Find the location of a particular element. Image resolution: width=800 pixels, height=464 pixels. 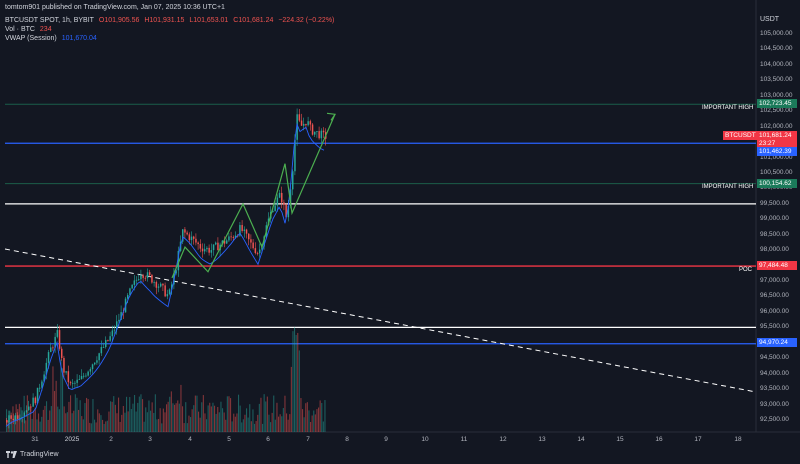

price-tick: 103,000.00 is located at coordinates (776, 95).